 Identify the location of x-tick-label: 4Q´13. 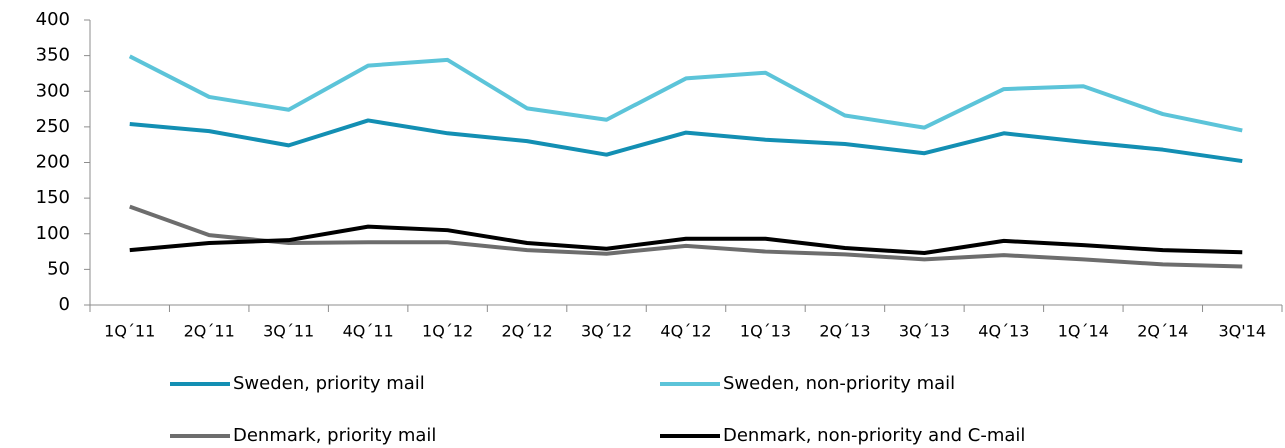
(1003, 331).